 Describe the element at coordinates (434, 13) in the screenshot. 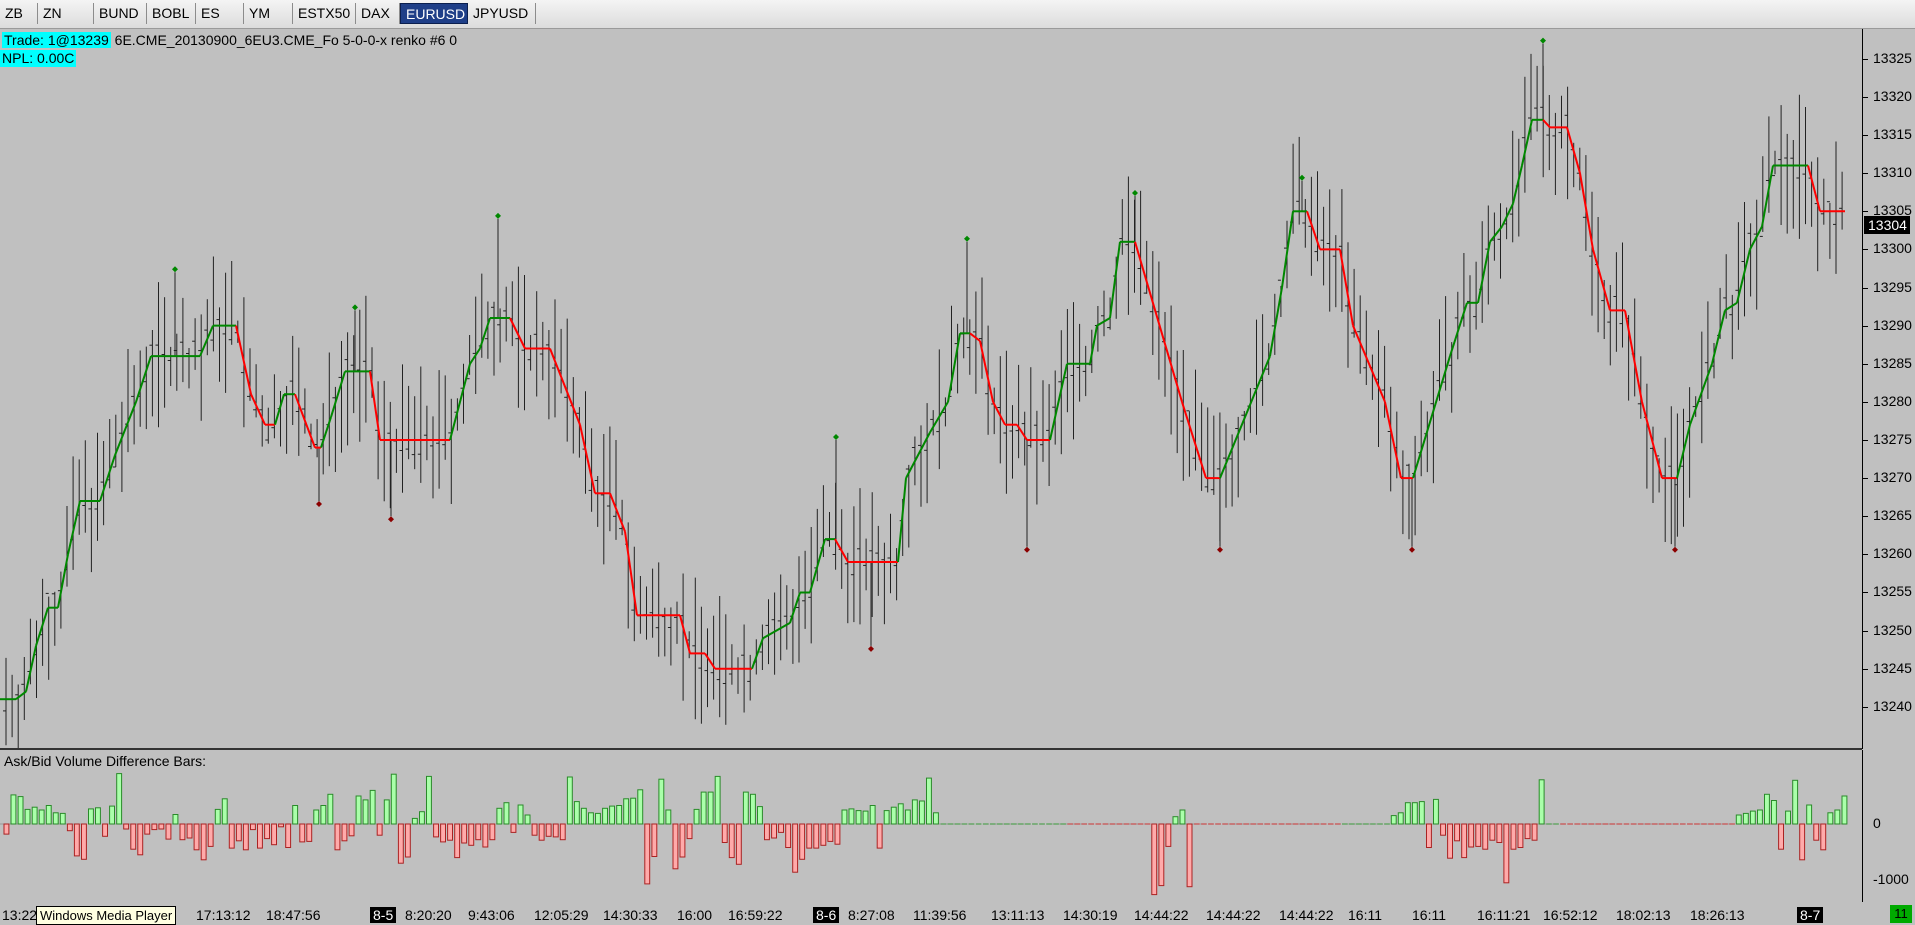

I see `tab-eurusd: EURUSD` at that location.